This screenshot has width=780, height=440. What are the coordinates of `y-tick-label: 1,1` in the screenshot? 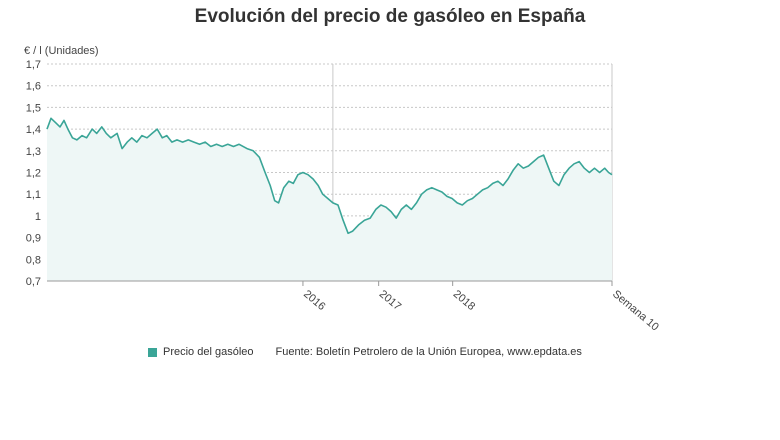 It's located at (33, 195).